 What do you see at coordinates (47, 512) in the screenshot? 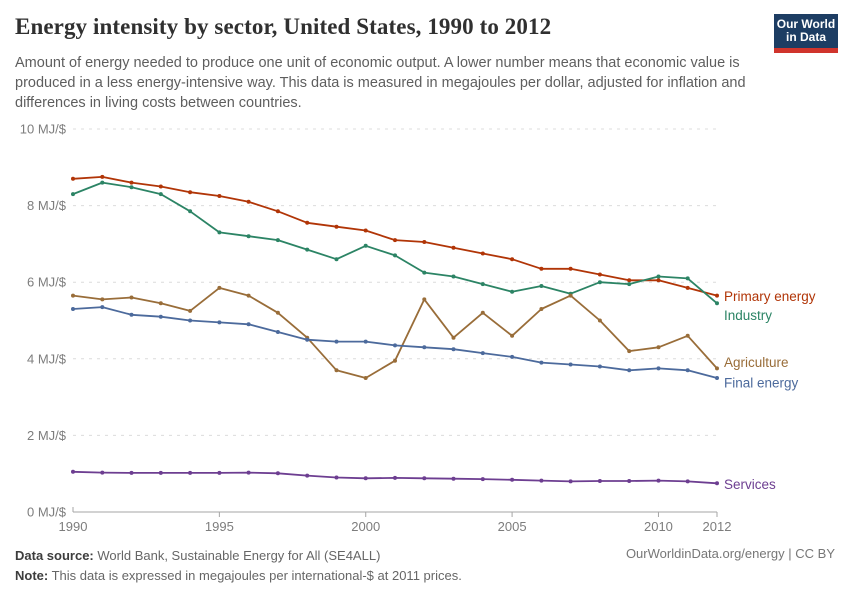
I see `y-tick-label: 0 MJ/$` at bounding box center [47, 512].